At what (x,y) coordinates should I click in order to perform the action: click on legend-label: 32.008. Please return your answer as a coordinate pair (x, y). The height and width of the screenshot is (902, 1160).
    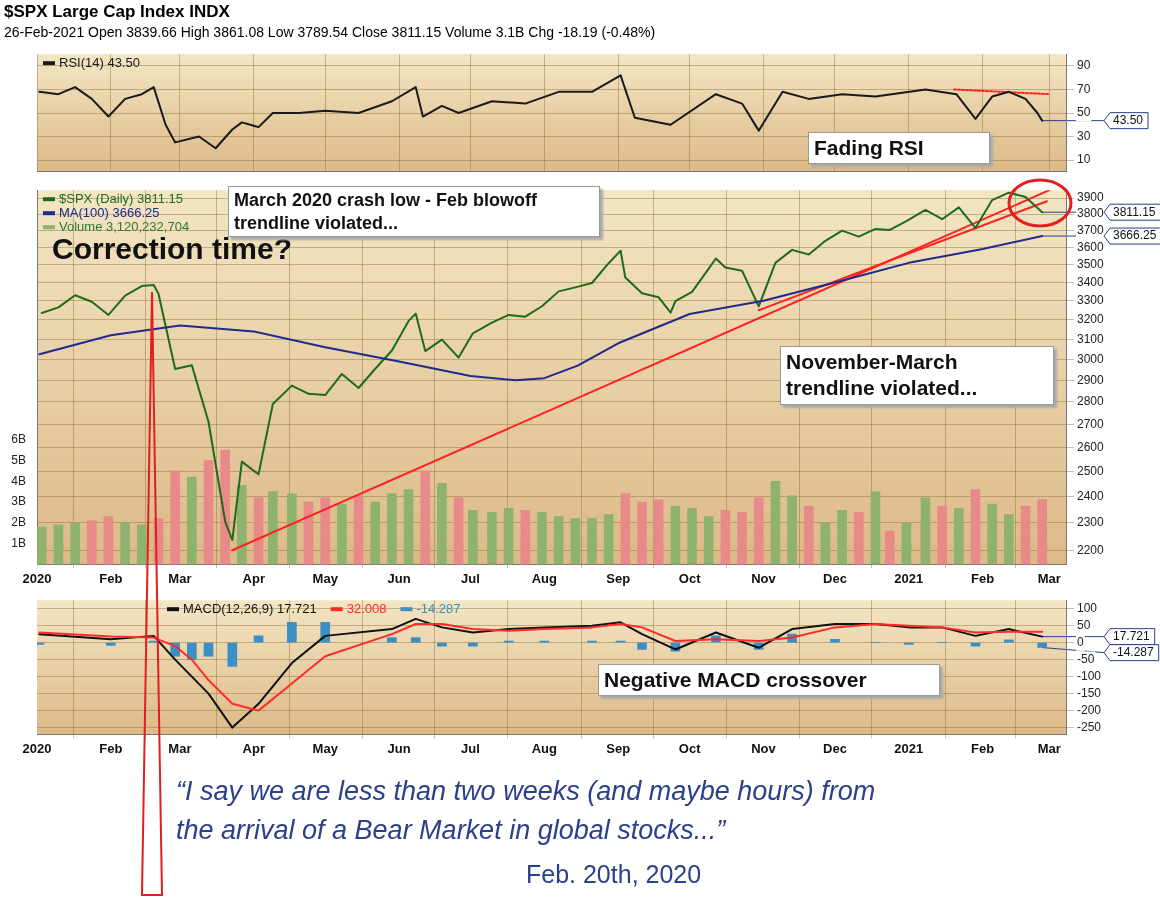
    Looking at the image, I should click on (366, 608).